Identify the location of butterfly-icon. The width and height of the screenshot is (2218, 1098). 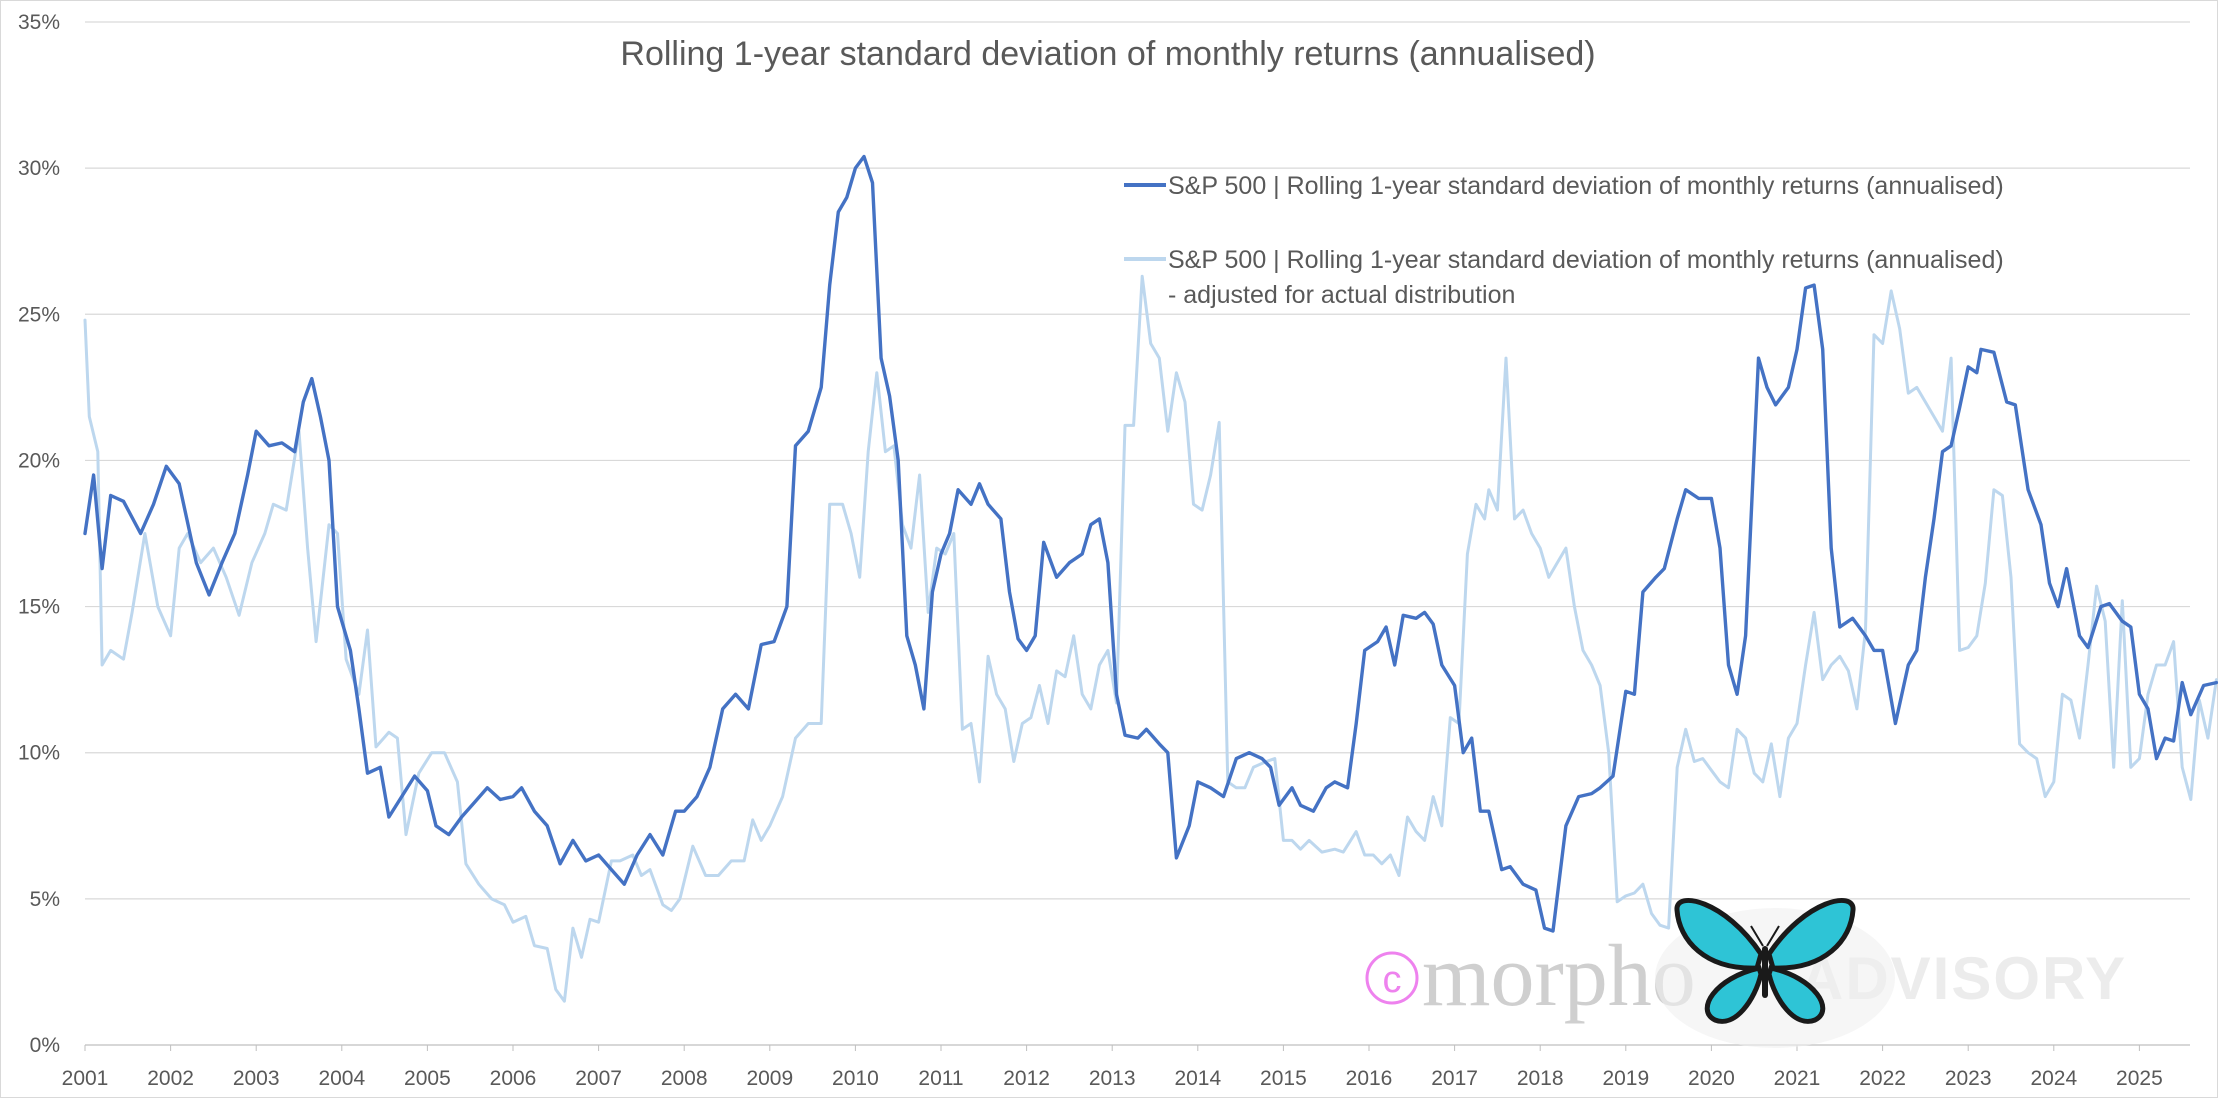
(1775, 973).